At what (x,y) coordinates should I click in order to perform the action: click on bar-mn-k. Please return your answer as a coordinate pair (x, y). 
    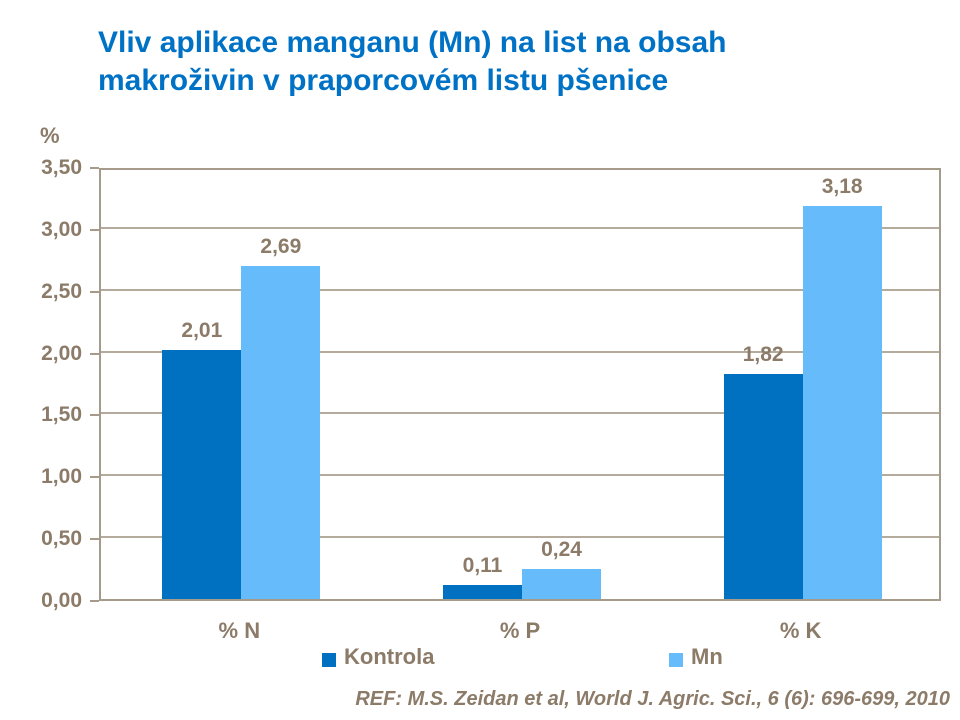
    Looking at the image, I should click on (842, 402).